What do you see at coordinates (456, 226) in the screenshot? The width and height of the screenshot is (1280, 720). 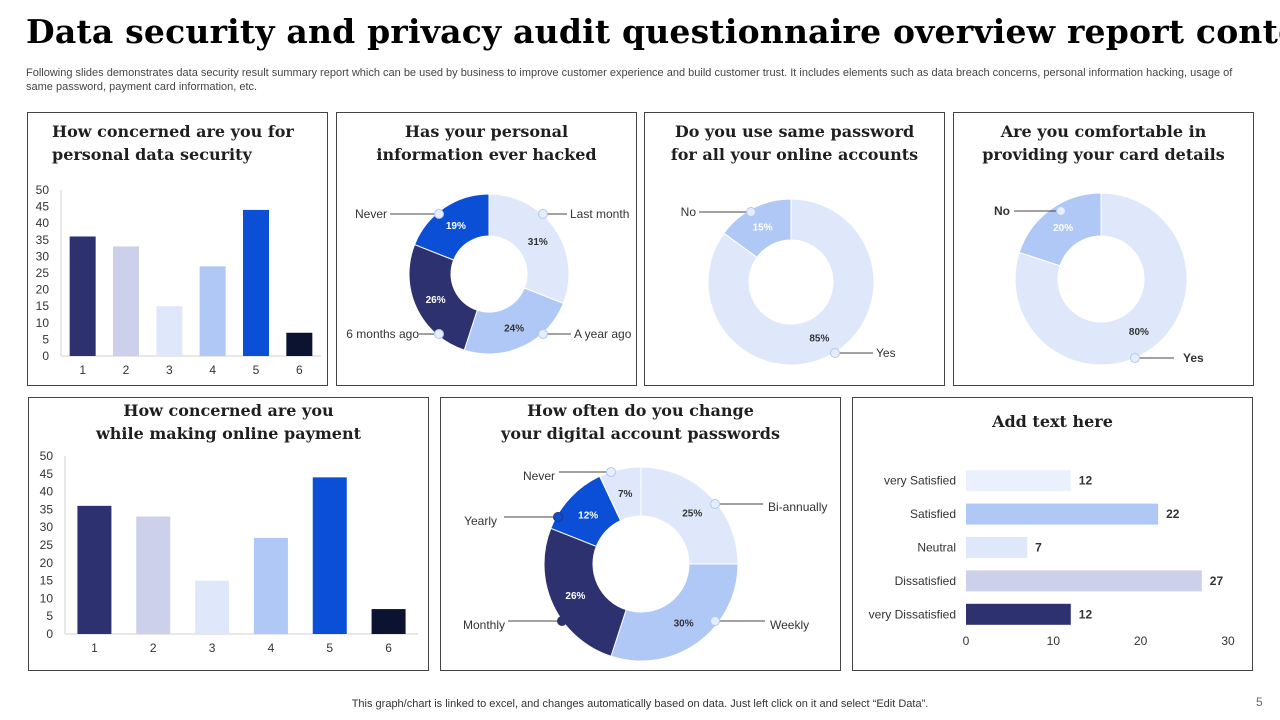 I see `data-label: 19%` at bounding box center [456, 226].